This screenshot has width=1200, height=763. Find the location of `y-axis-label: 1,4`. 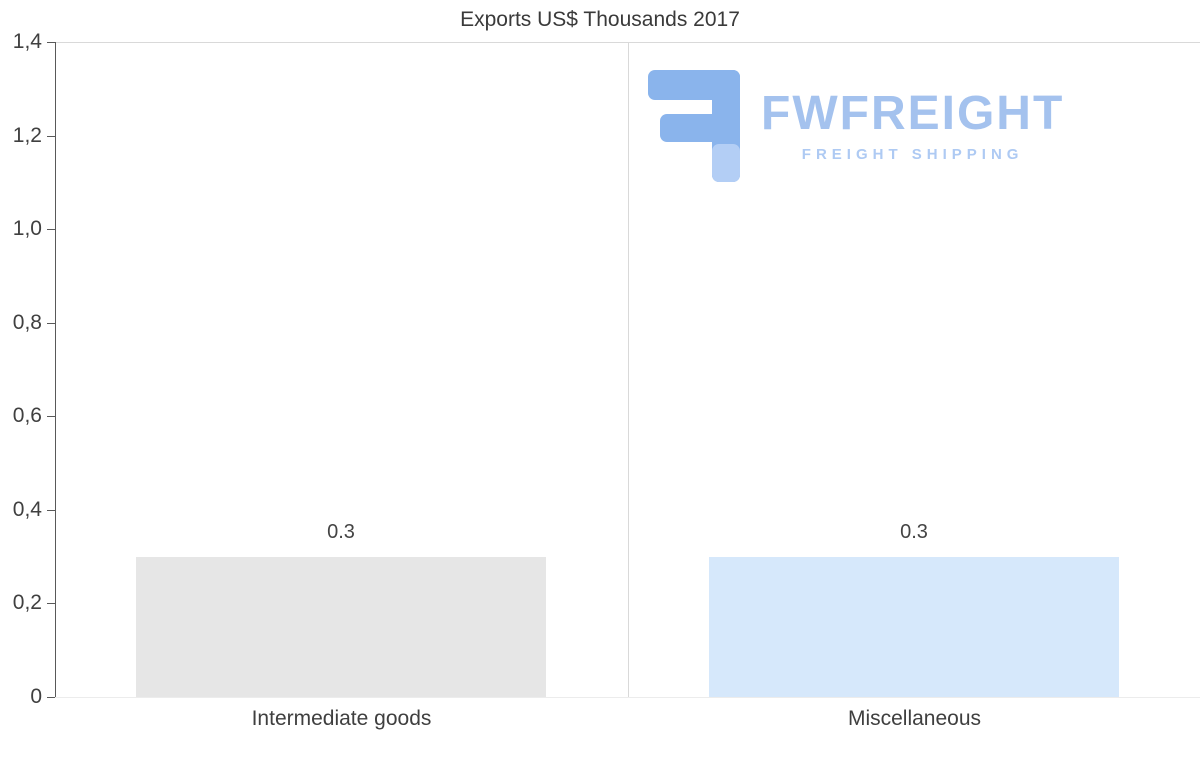

y-axis-label: 1,4 is located at coordinates (27, 41).